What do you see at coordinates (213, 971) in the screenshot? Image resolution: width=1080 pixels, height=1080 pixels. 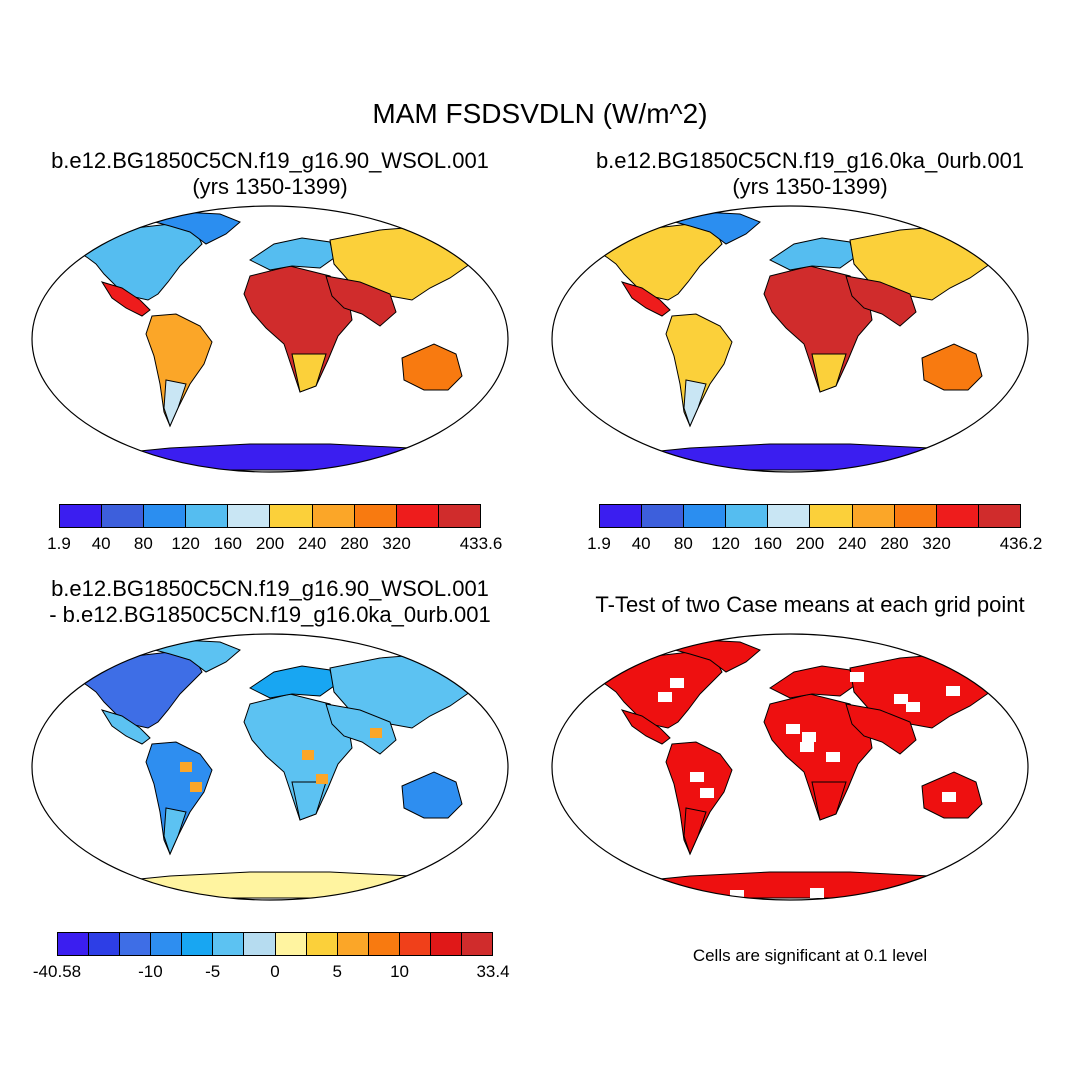 I see `colorbar-tick-label: -5` at bounding box center [213, 971].